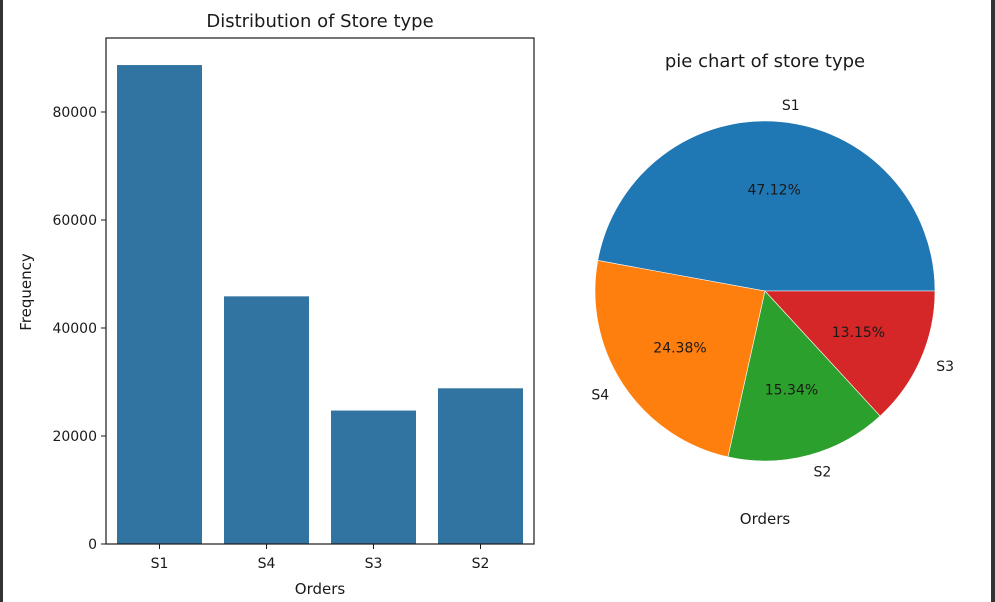  Describe the element at coordinates (774, 190) in the screenshot. I see `pie-pct-label: 47.12%` at that location.